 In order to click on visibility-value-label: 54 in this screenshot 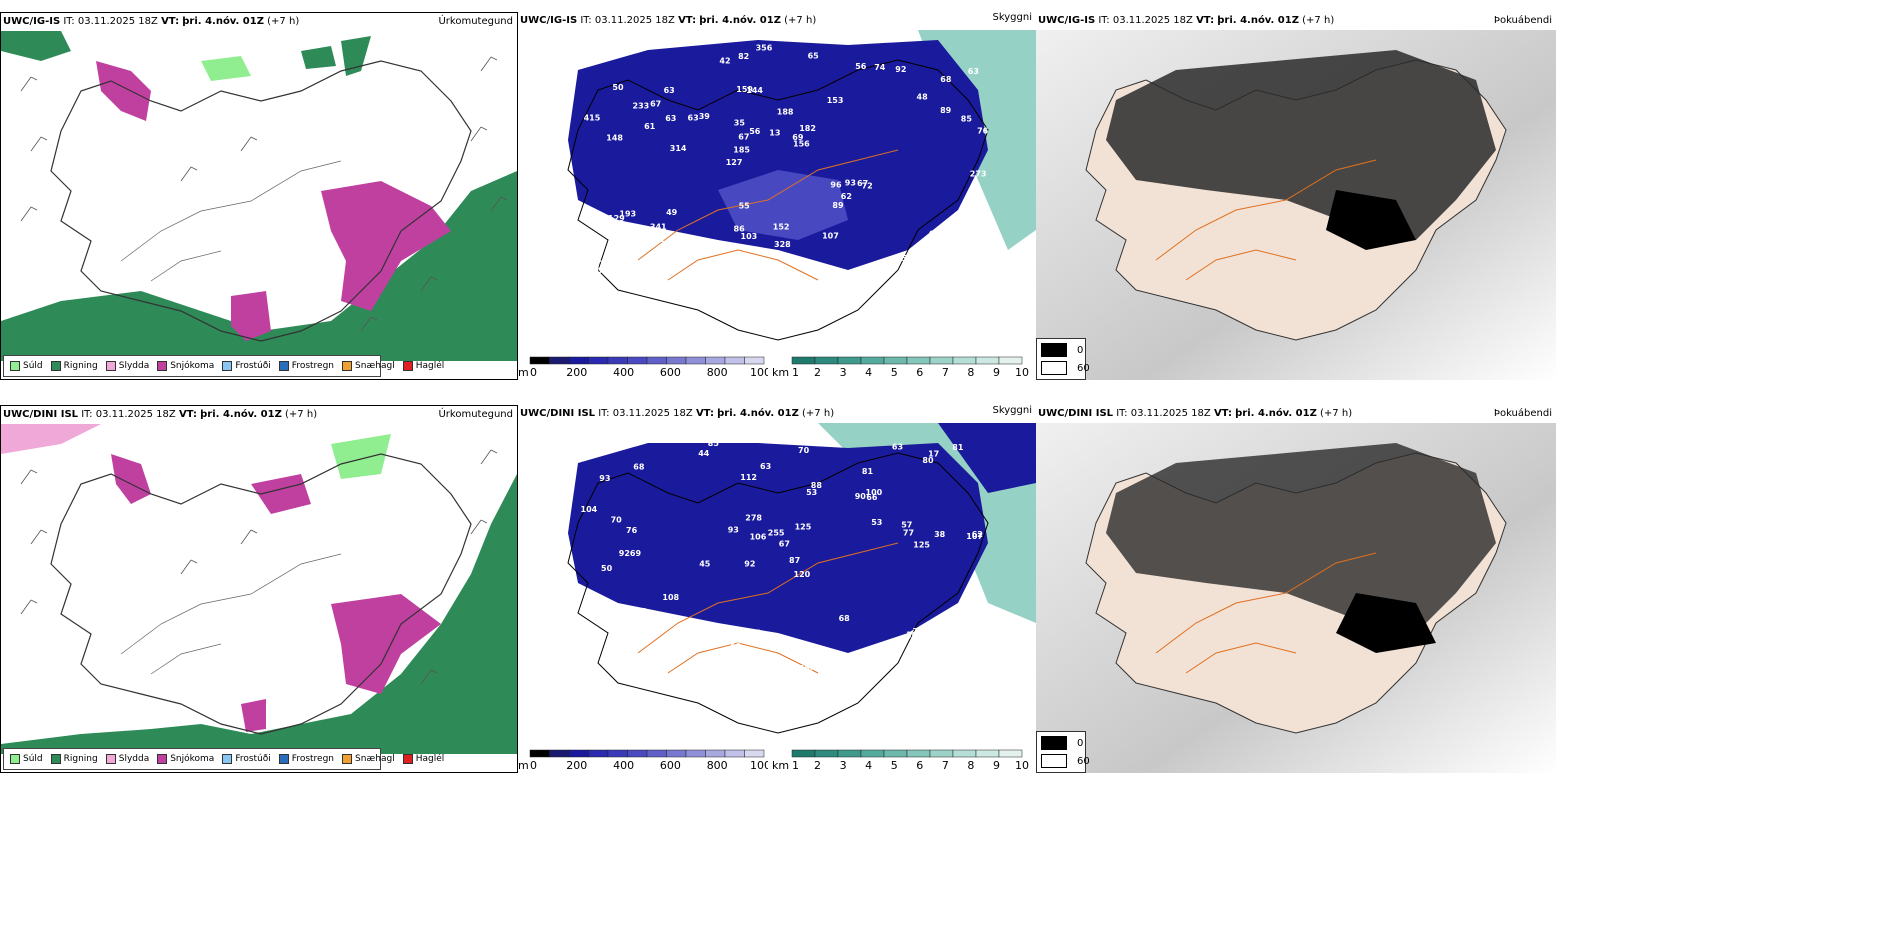, I will do `click(669, 619)`.